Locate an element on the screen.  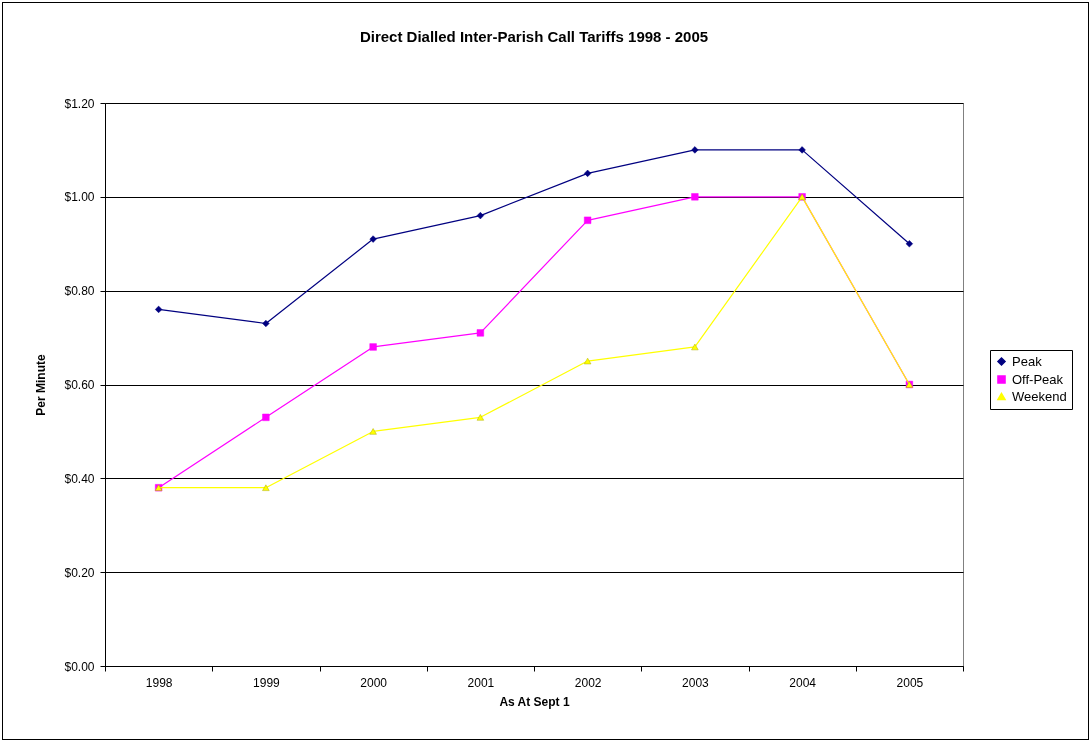
legend-label: Peak is located at coordinates (1027, 361).